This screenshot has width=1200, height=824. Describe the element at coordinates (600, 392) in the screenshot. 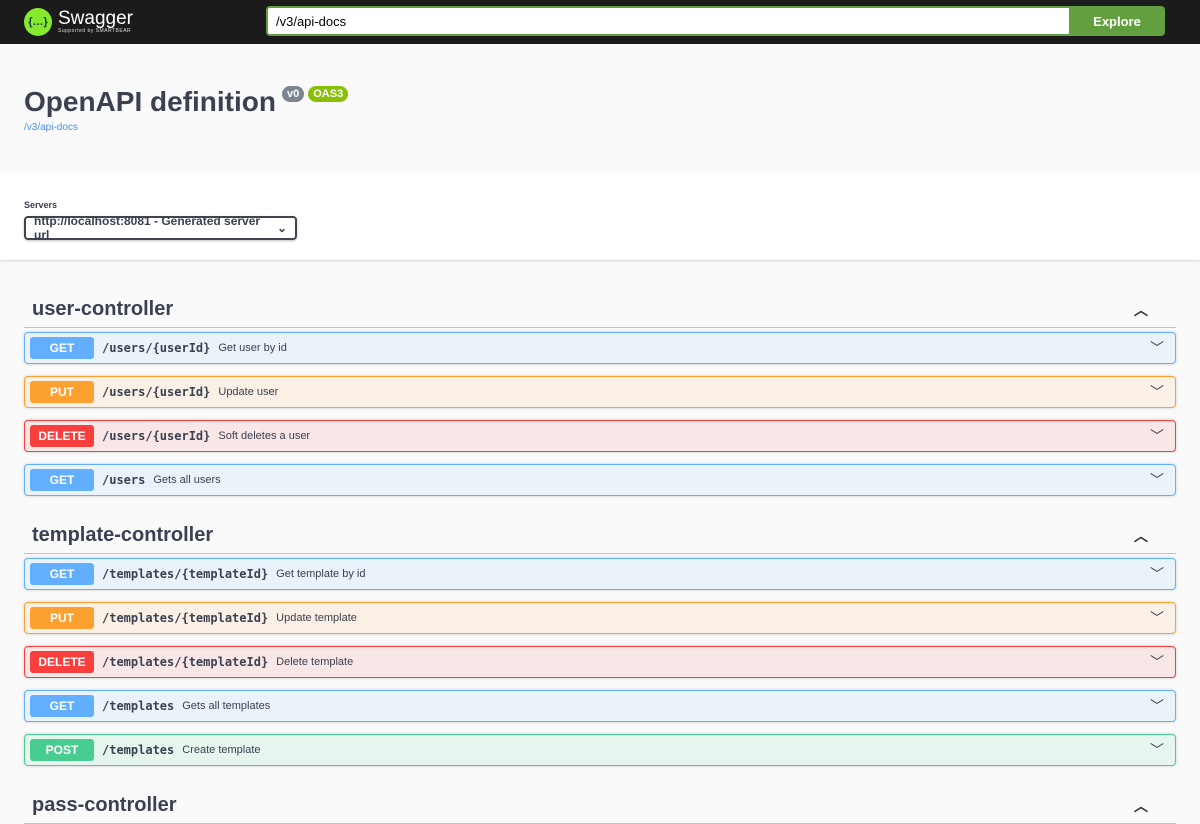

I see `operation-row: PUT/users/{userId} Update user ﹀` at that location.